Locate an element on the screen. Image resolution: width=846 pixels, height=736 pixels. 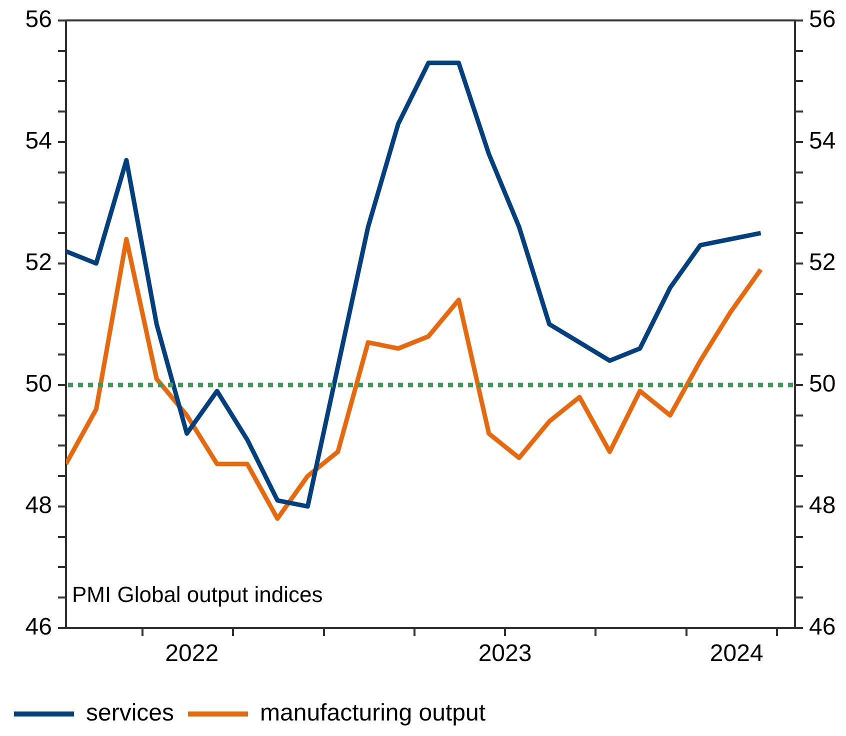
x-tick-label: 2022 is located at coordinates (192, 654).